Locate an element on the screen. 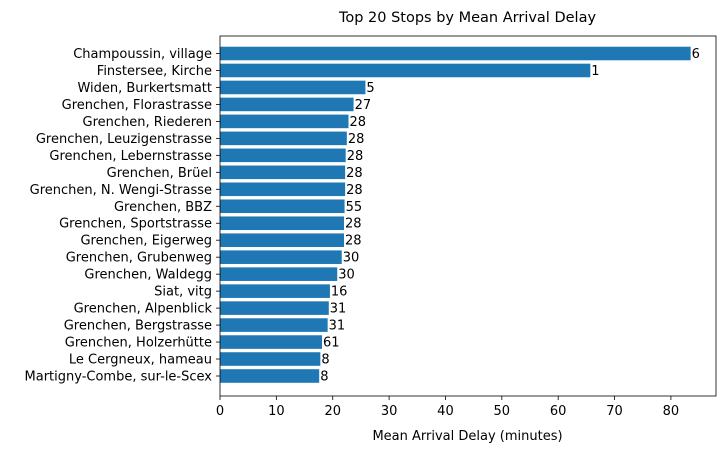 The image size is (725, 453). x-tick-label: 40 is located at coordinates (445, 411).